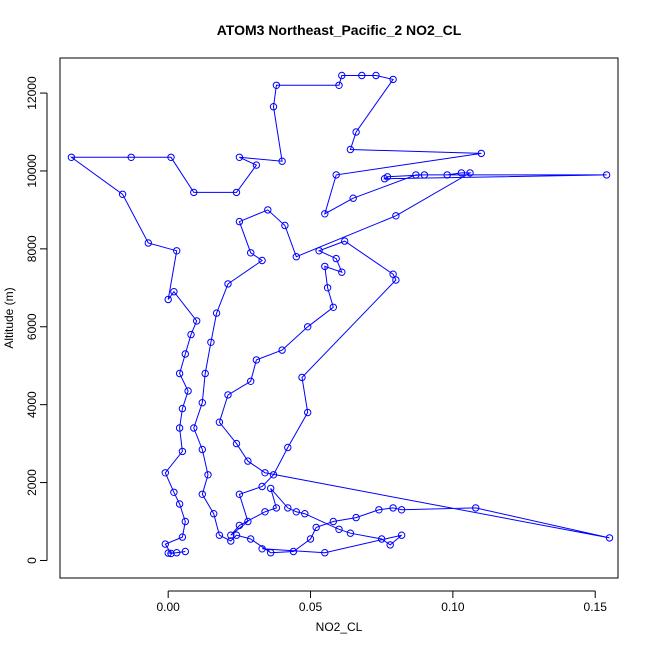  Describe the element at coordinates (32, 326) in the screenshot. I see `y-tick-label: 6000` at that location.